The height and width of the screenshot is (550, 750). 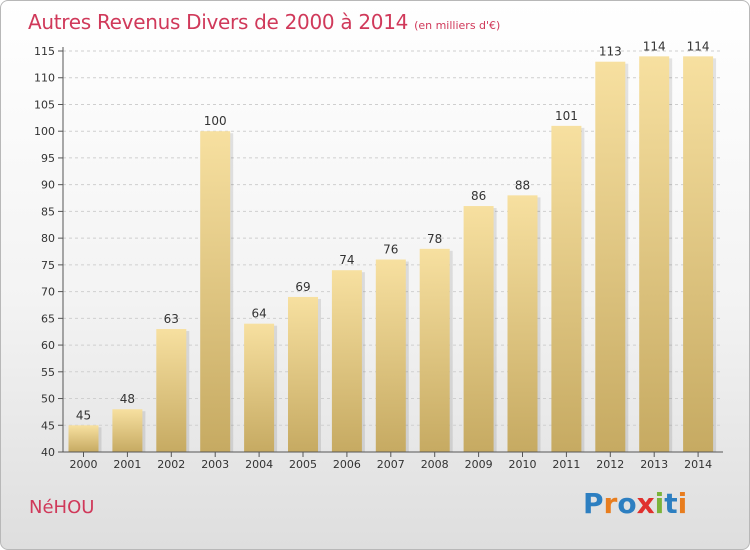 I want to click on x-tick-label: 2003, so click(x=215, y=464).